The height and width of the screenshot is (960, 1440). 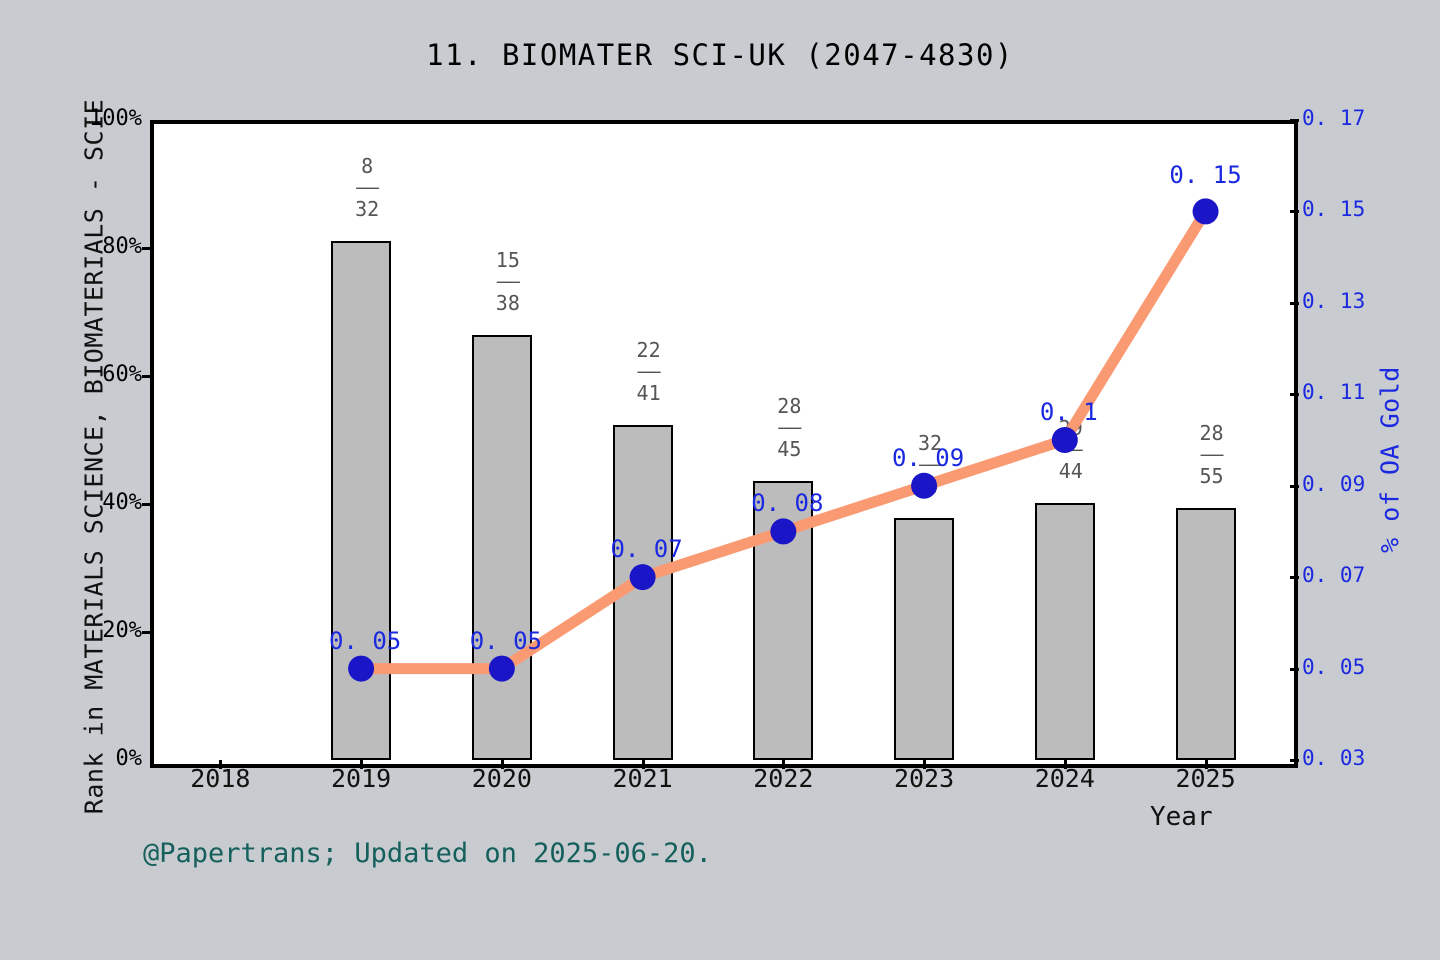 What do you see at coordinates (928, 457) in the screenshot?
I see `data-point-label-2023: 0. 09` at bounding box center [928, 457].